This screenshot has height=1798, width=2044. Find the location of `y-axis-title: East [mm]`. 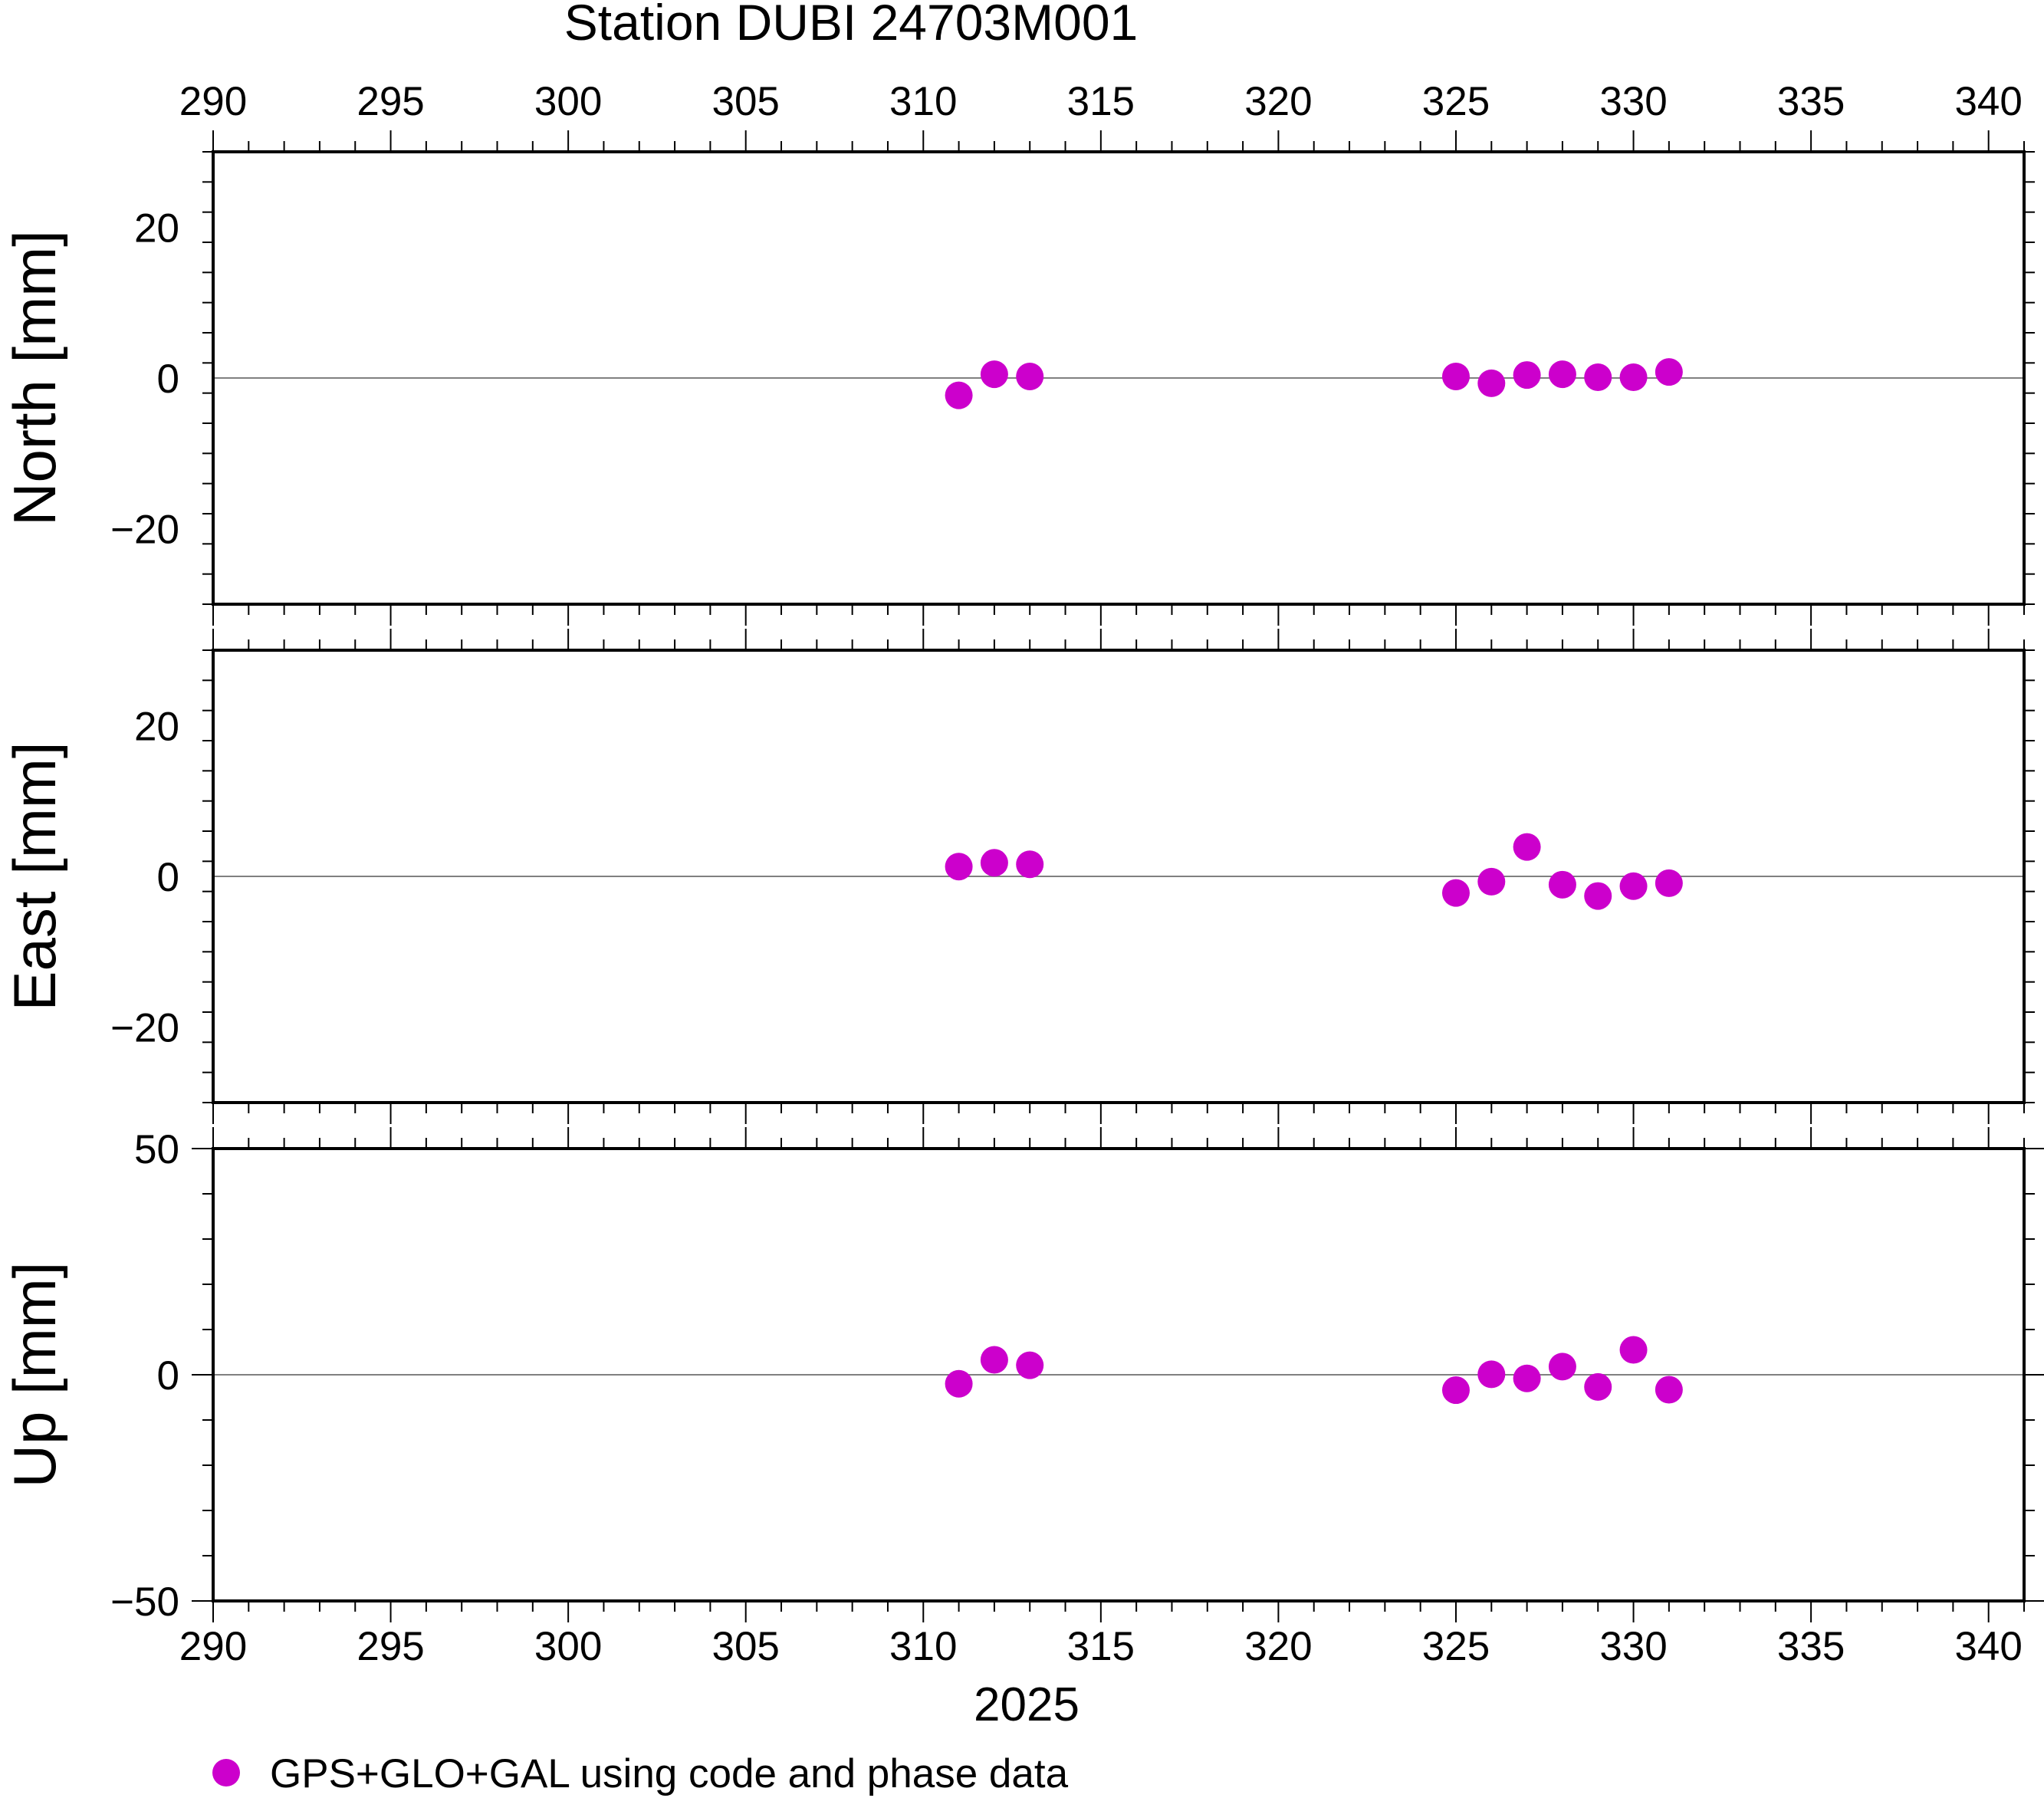

y-axis-title: East [mm] is located at coordinates (34, 876).